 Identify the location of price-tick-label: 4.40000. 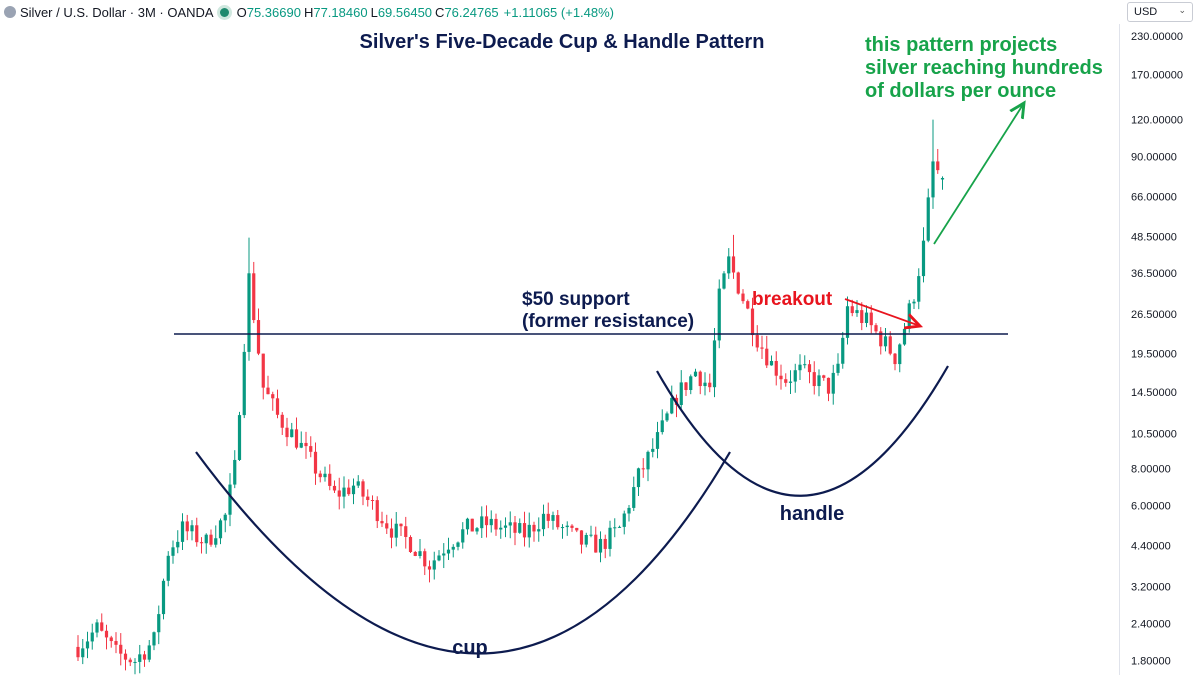
(1151, 546).